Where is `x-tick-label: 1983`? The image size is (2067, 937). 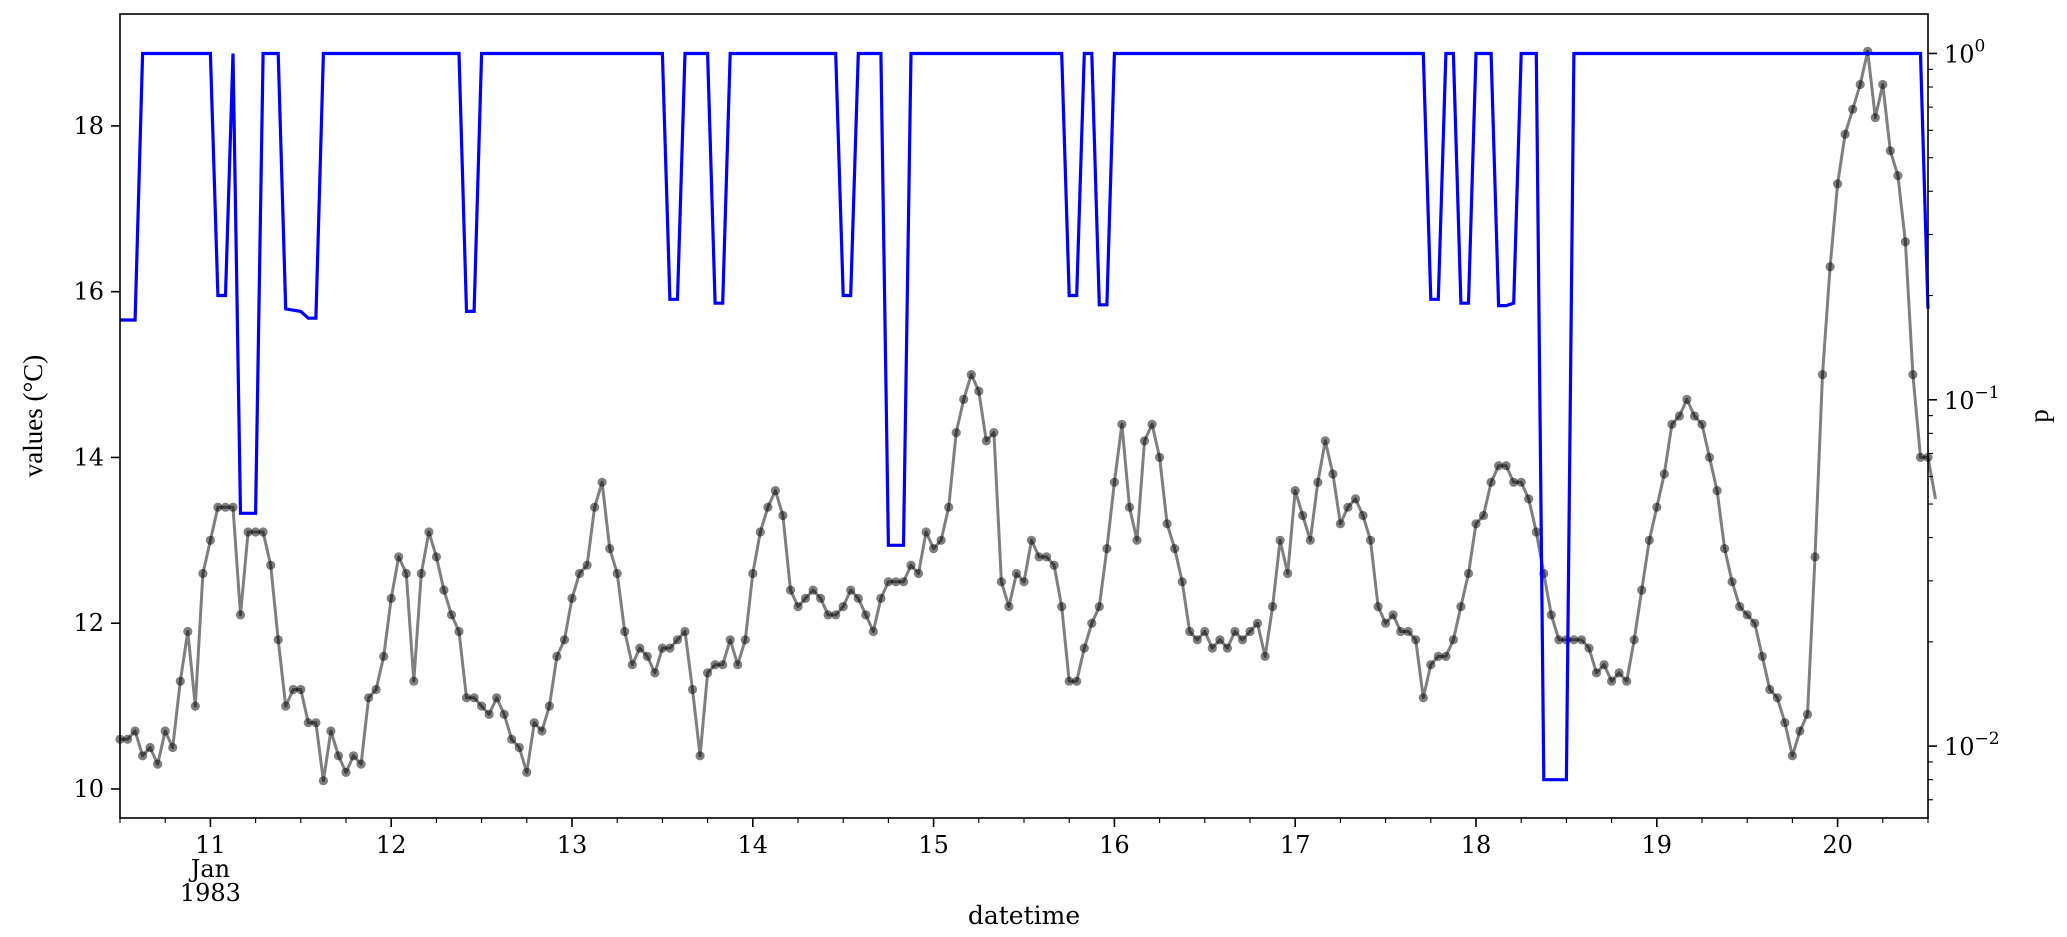
x-tick-label: 1983 is located at coordinates (210, 893).